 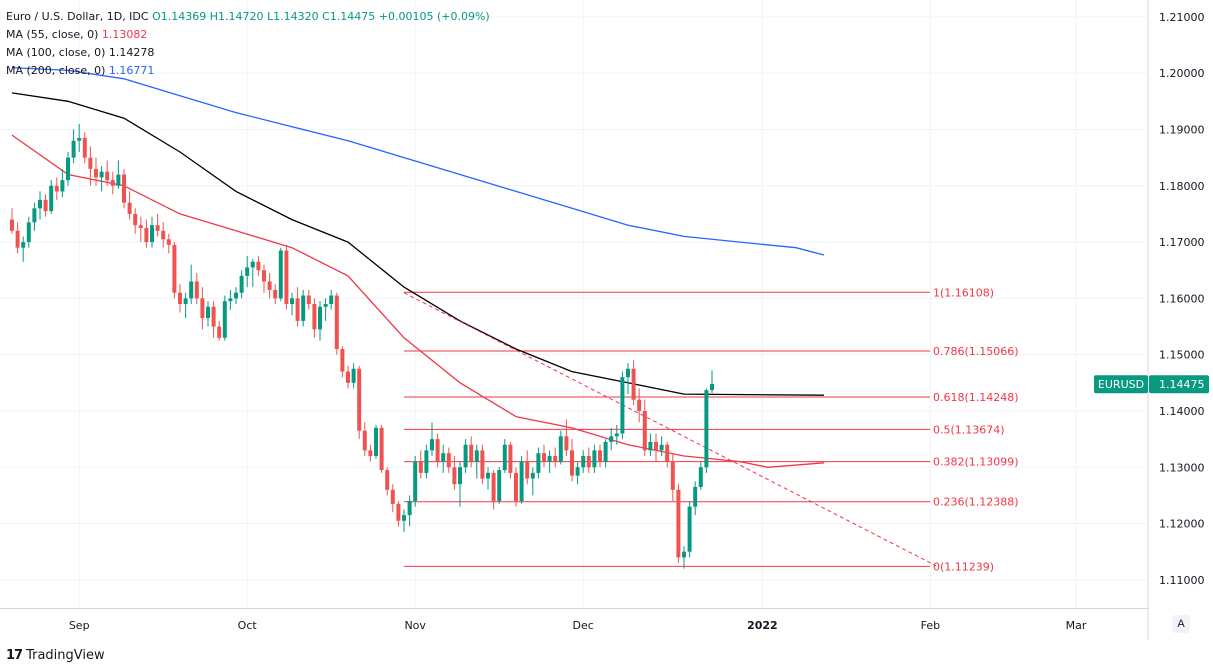 I want to click on time-axis: SepOctNovDec2022FebMarApr, so click(x=641, y=625).